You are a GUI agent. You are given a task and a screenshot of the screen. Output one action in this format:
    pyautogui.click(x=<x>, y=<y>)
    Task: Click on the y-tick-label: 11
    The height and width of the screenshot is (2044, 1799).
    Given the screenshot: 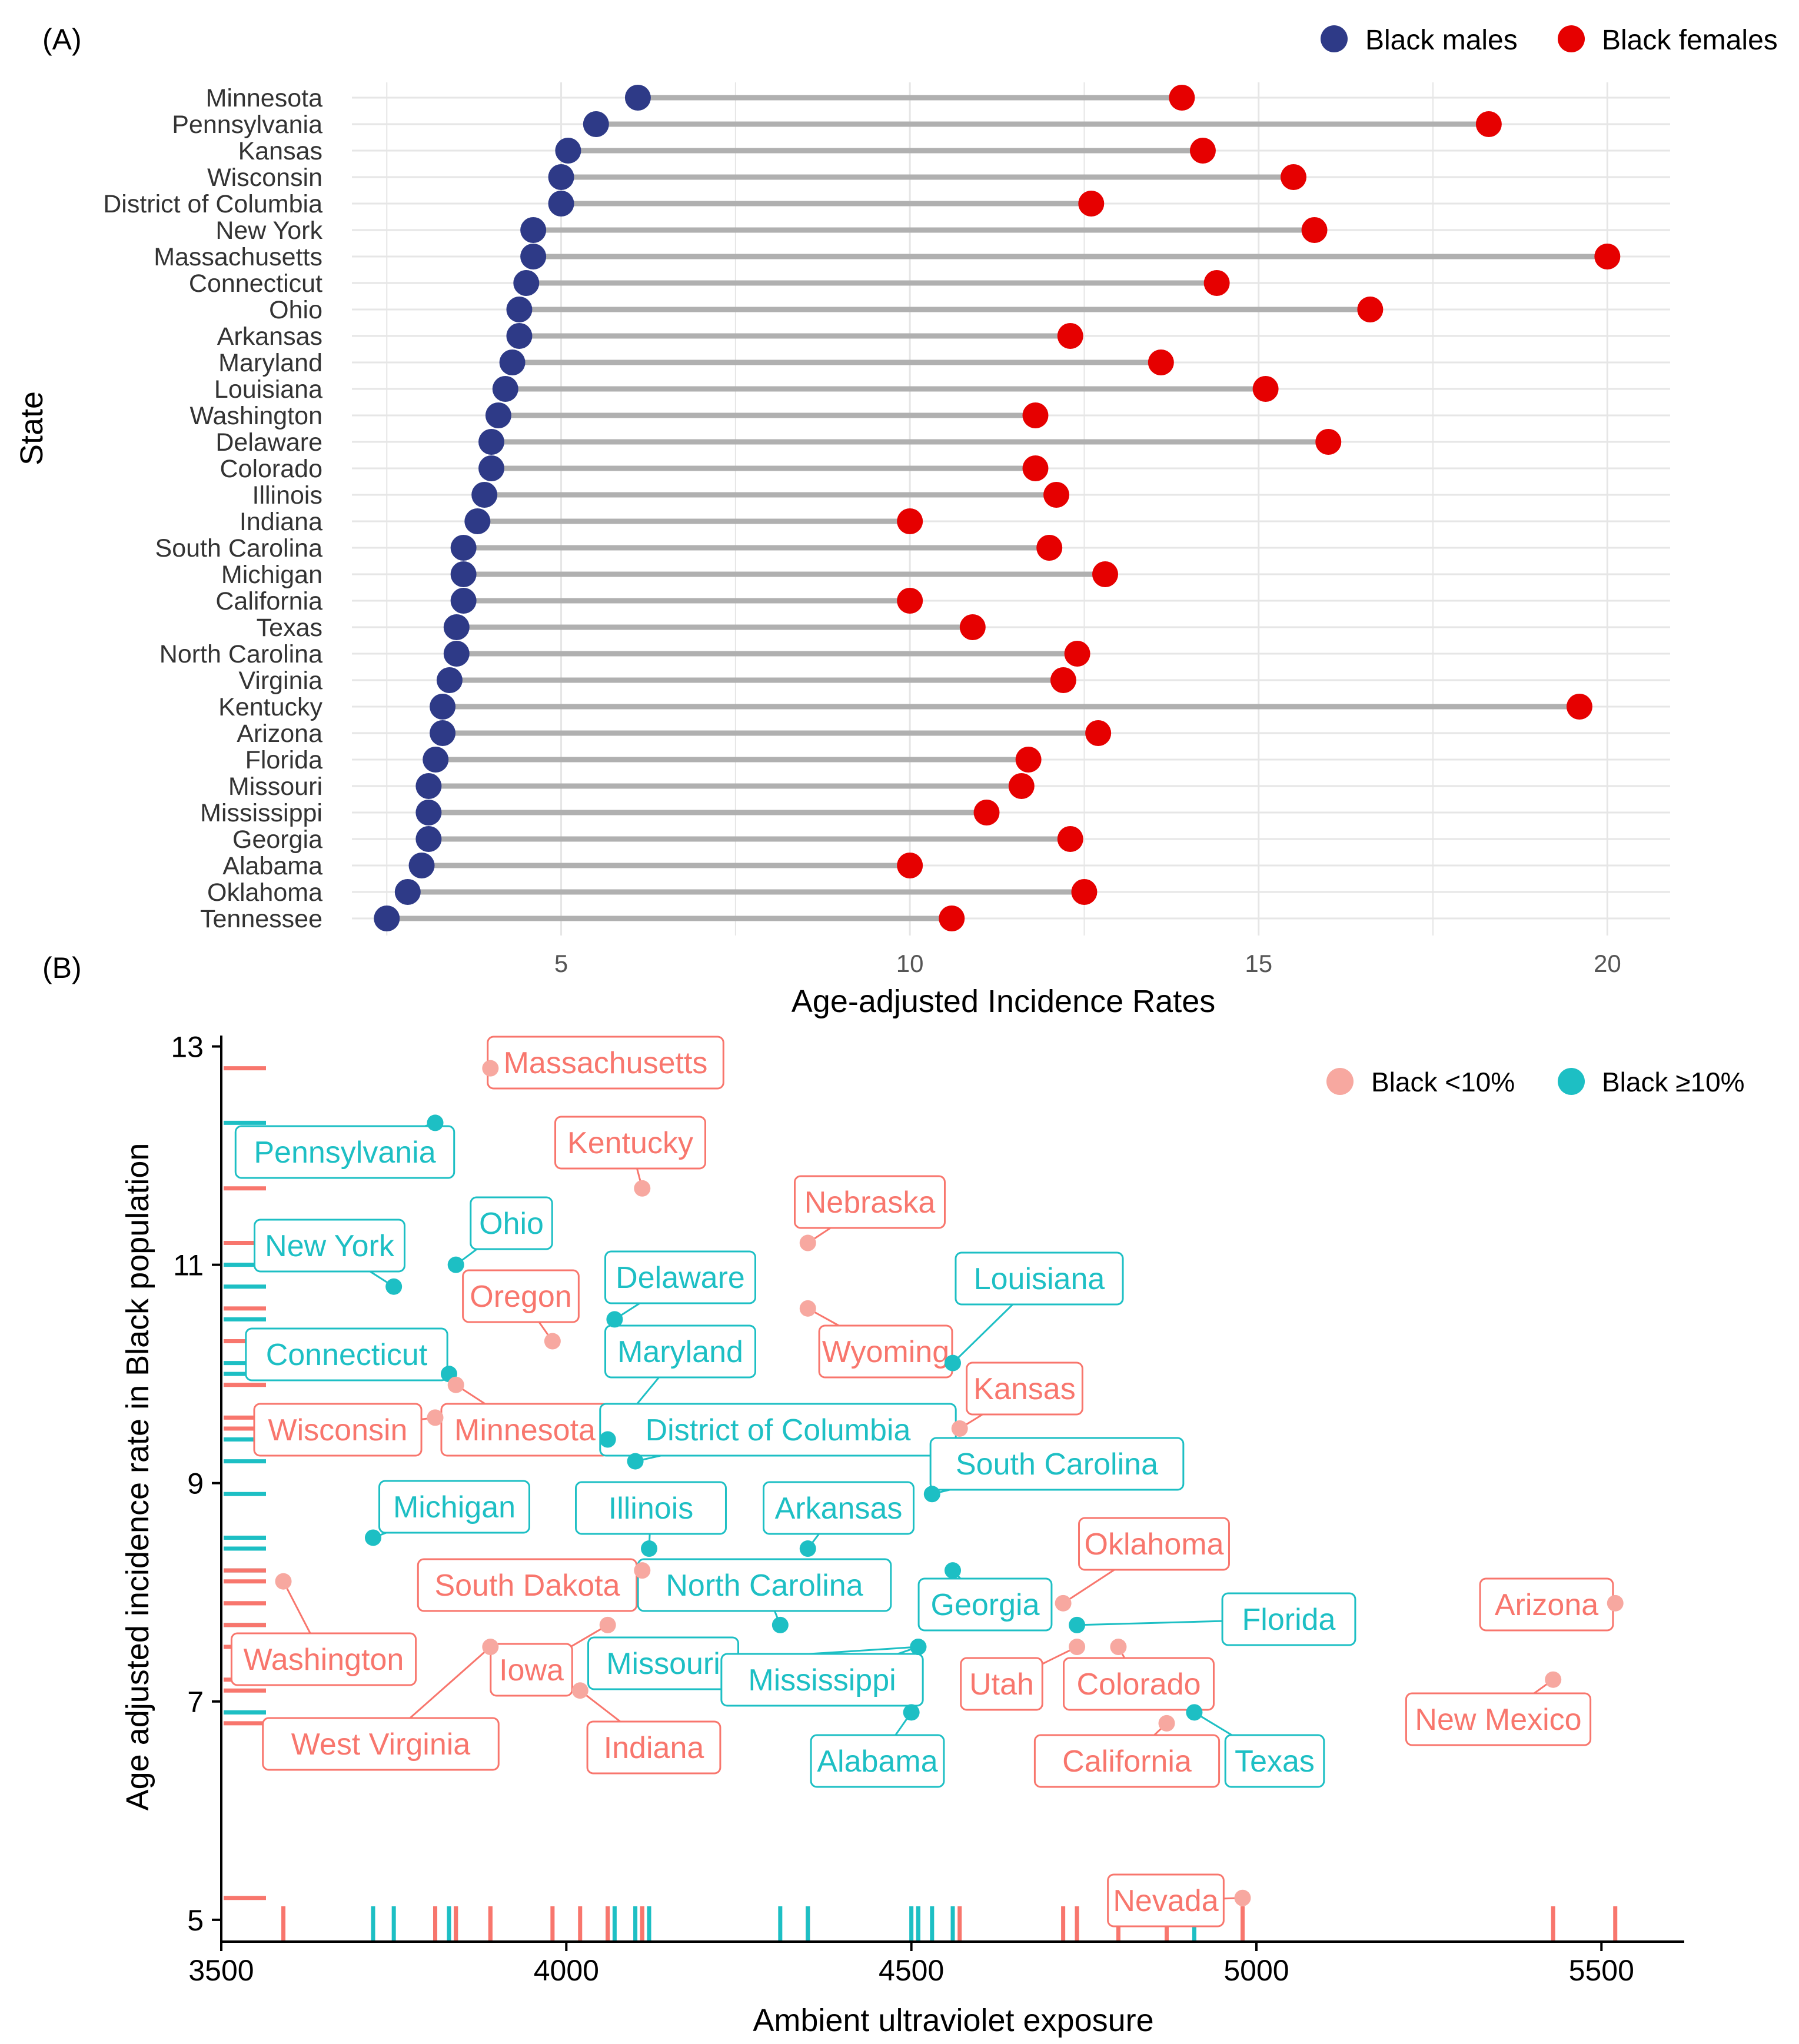 What is the action you would take?
    pyautogui.click(x=188, y=1266)
    